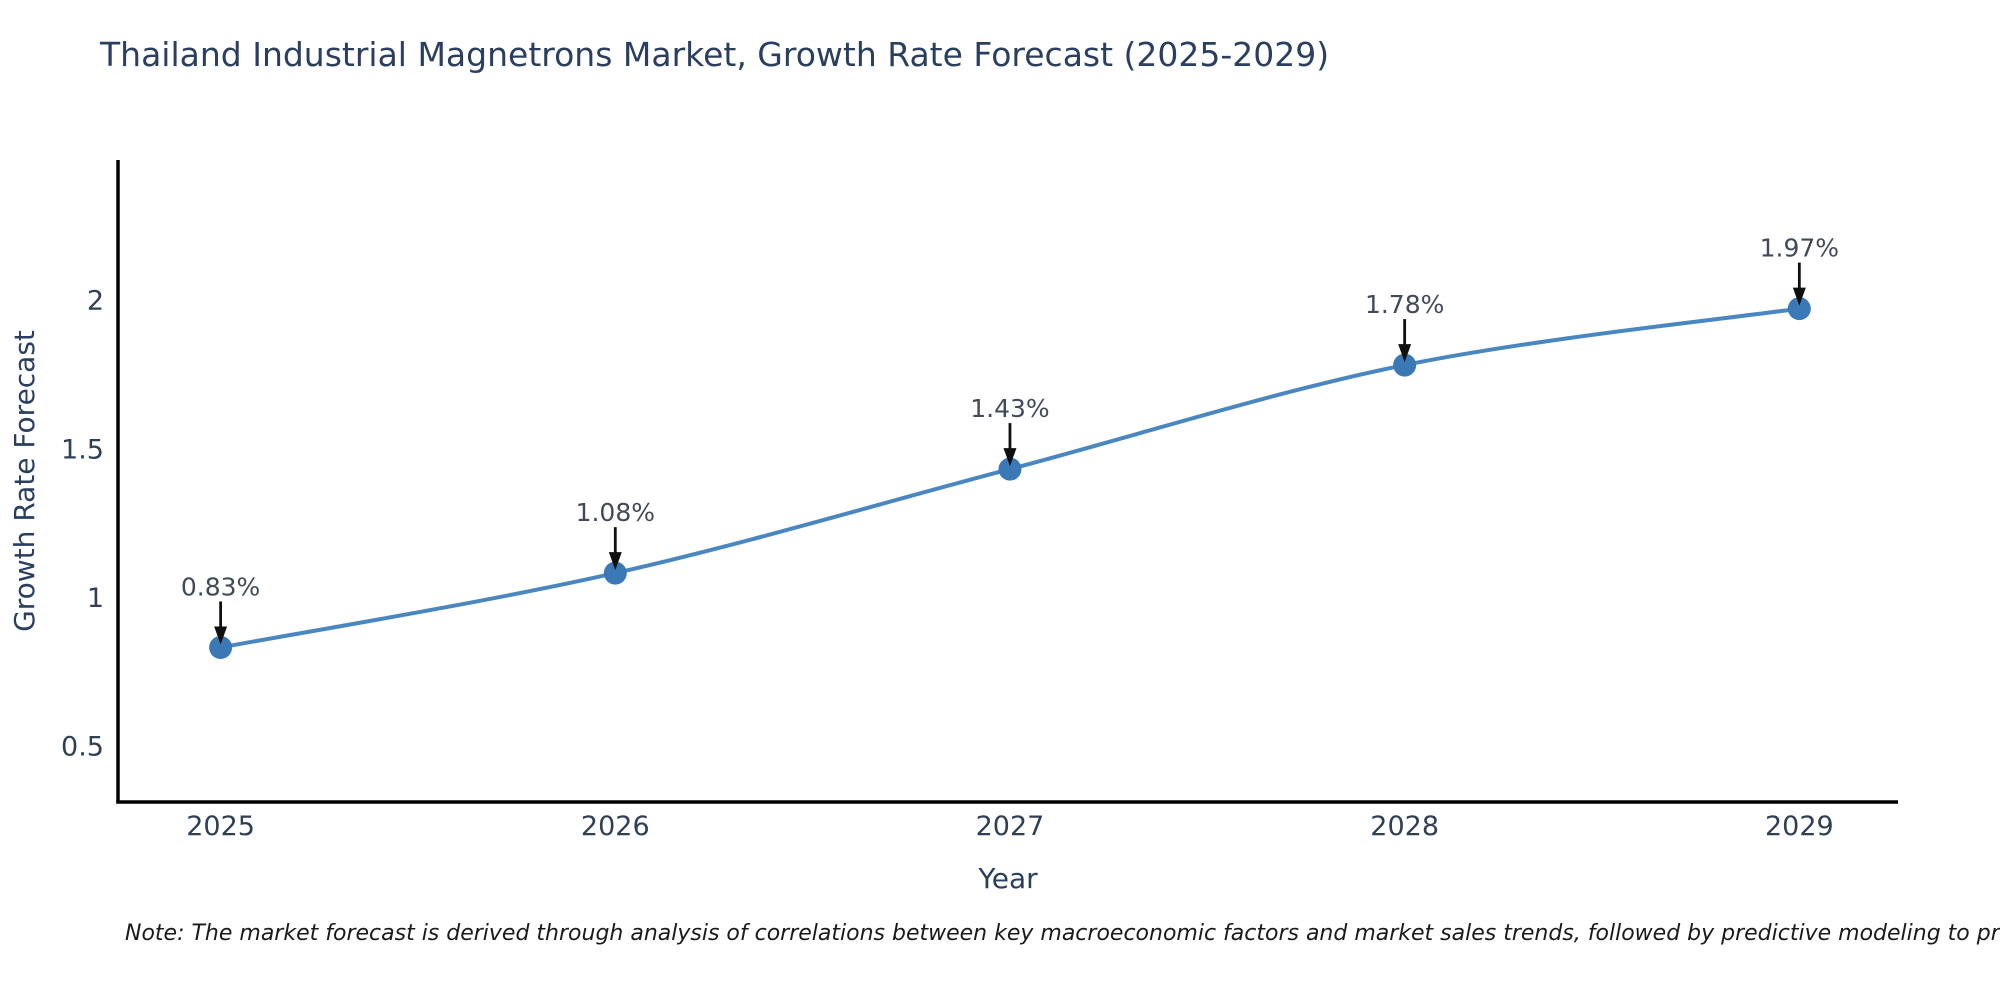 The width and height of the screenshot is (2000, 1000). I want to click on y-axis-tick-labels: 0.5 1 1.5 2, so click(82, 524).